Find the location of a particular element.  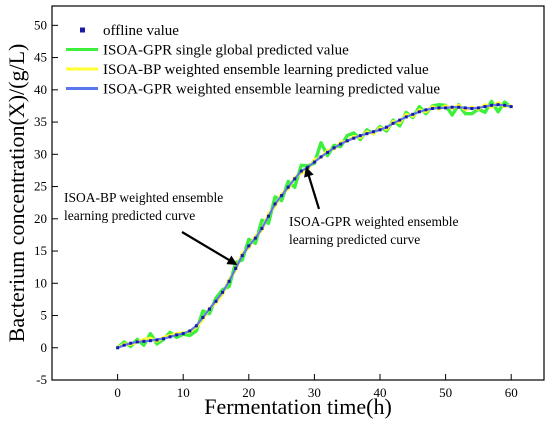

y-tick-label: -5 is located at coordinates (41, 379).